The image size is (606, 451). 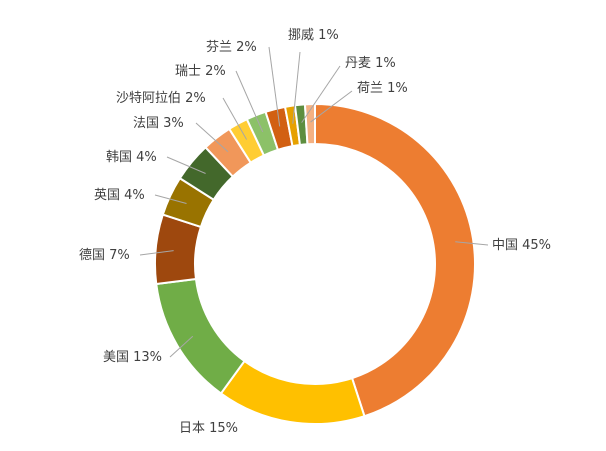 What do you see at coordinates (131, 157) in the screenshot?
I see `data-label: 韩国 4%` at bounding box center [131, 157].